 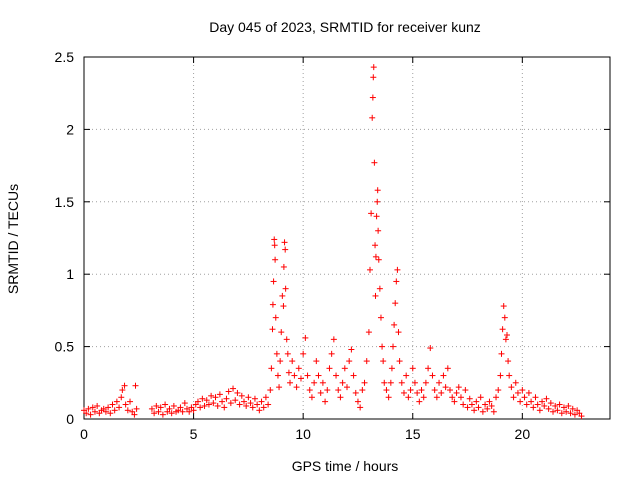 I want to click on x-tick-label: 0, so click(x=84, y=434).